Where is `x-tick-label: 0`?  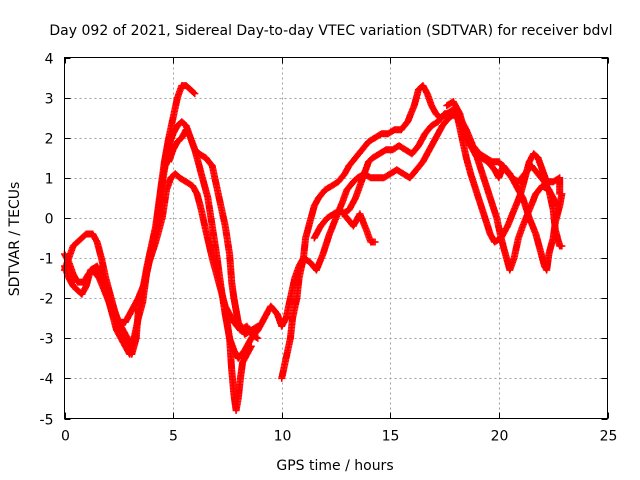
x-tick-label: 0 is located at coordinates (65, 437).